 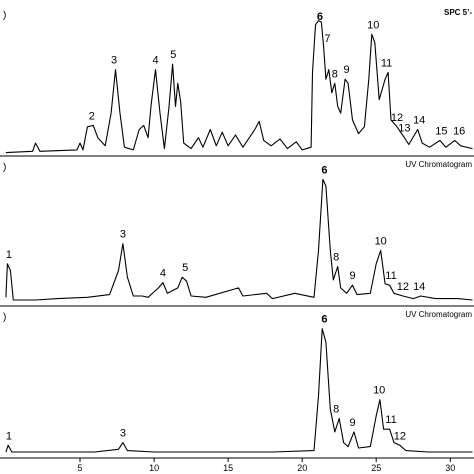 I want to click on x-tick-label: 20, so click(x=302, y=468).